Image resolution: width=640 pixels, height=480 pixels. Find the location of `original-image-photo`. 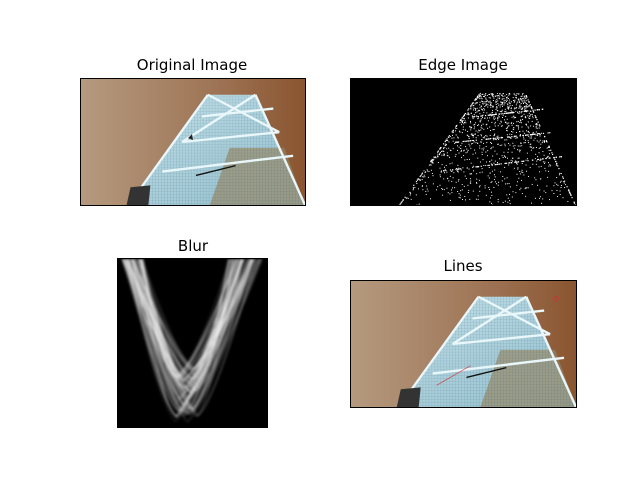

original-image-photo is located at coordinates (193, 142).